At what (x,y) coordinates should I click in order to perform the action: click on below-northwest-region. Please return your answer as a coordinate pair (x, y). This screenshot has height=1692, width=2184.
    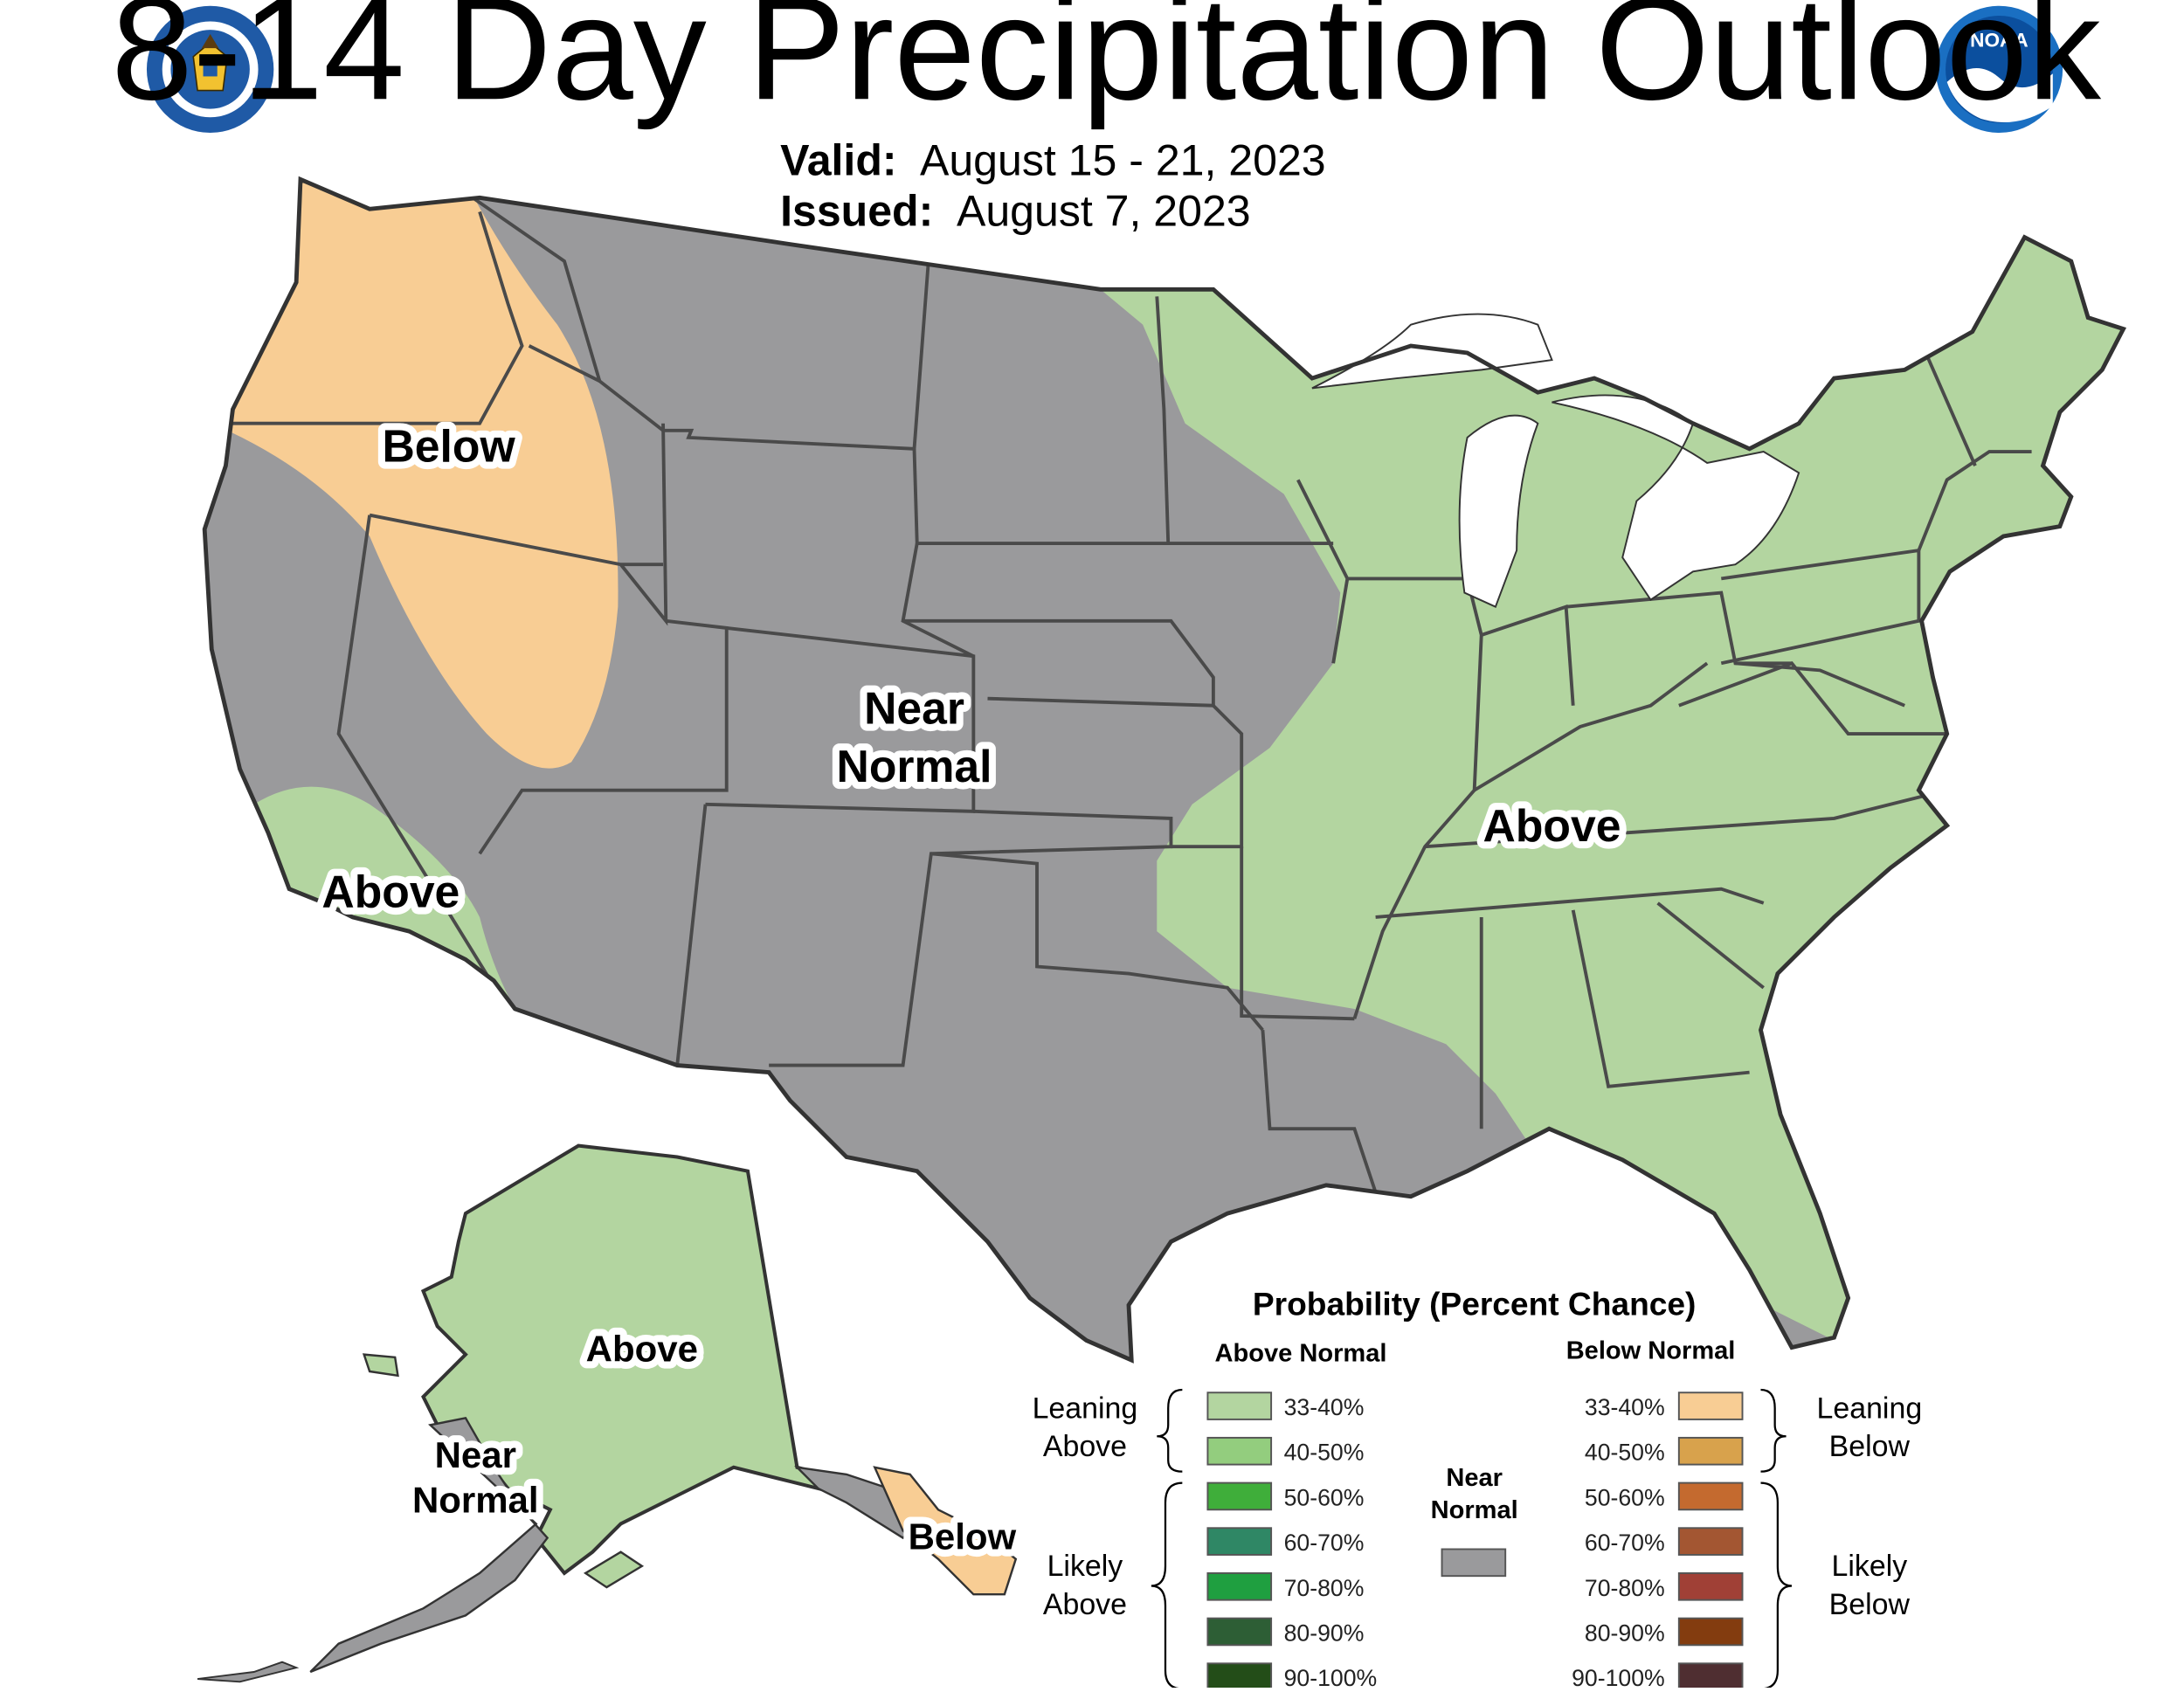
    Looking at the image, I should click on (415, 474).